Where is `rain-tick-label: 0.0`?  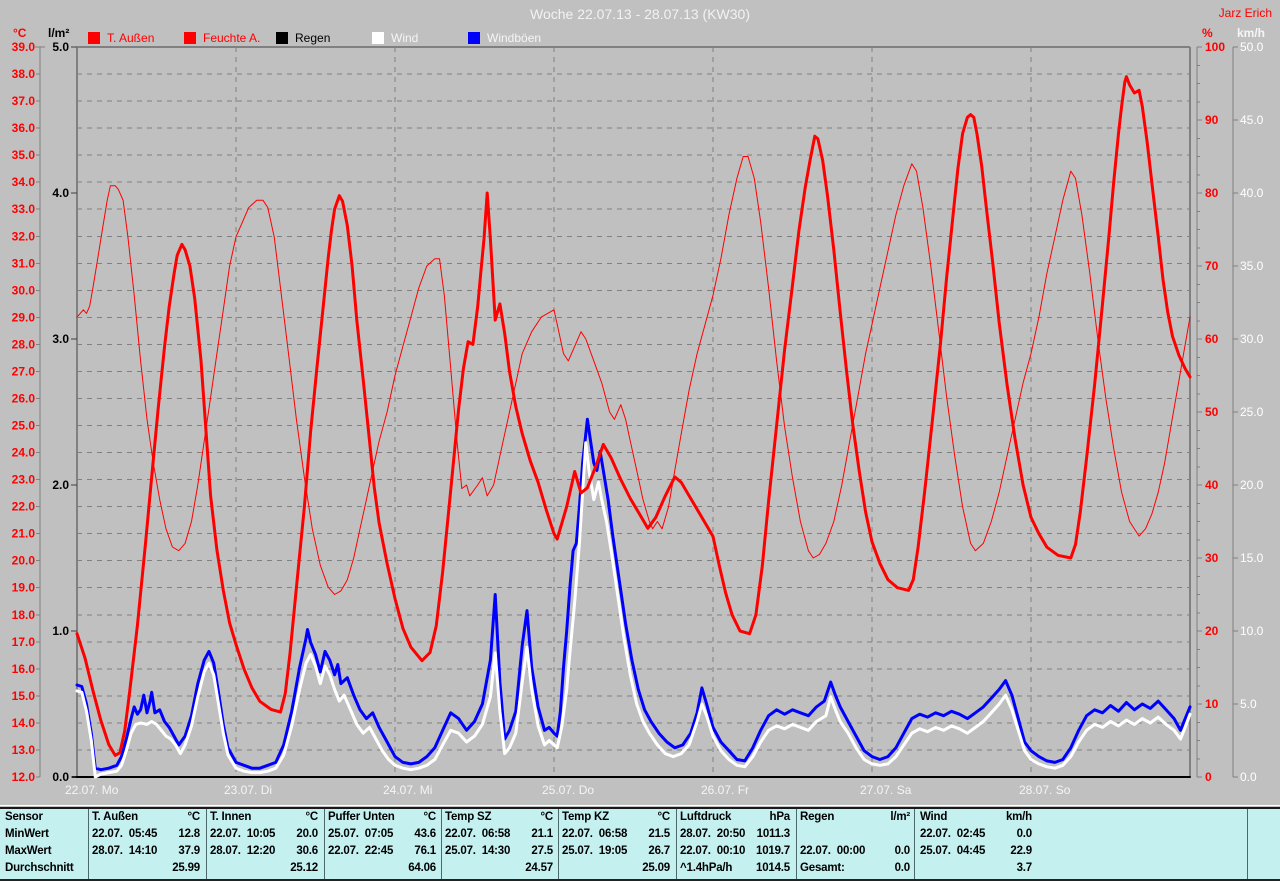 rain-tick-label: 0.0 is located at coordinates (60, 777).